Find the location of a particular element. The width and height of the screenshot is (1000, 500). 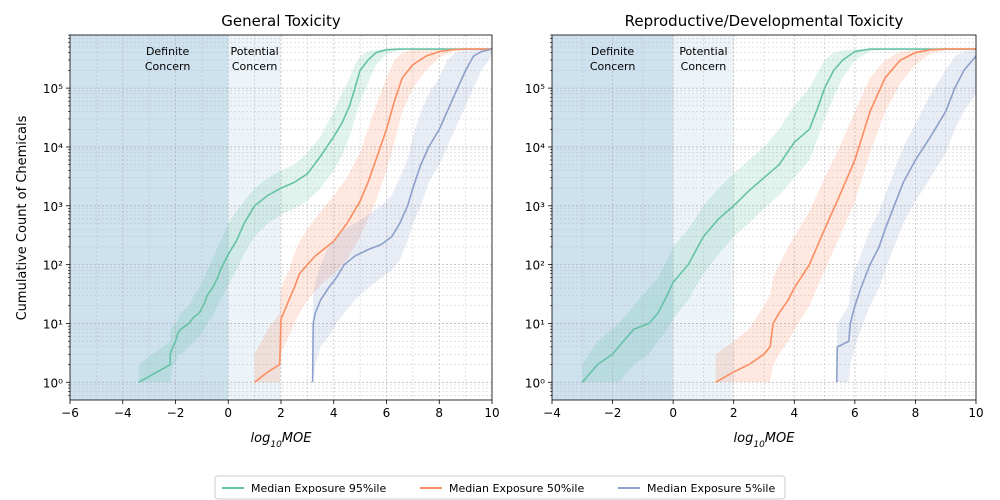

legend-entry: Median Exposure 95%ile is located at coordinates (304, 488).